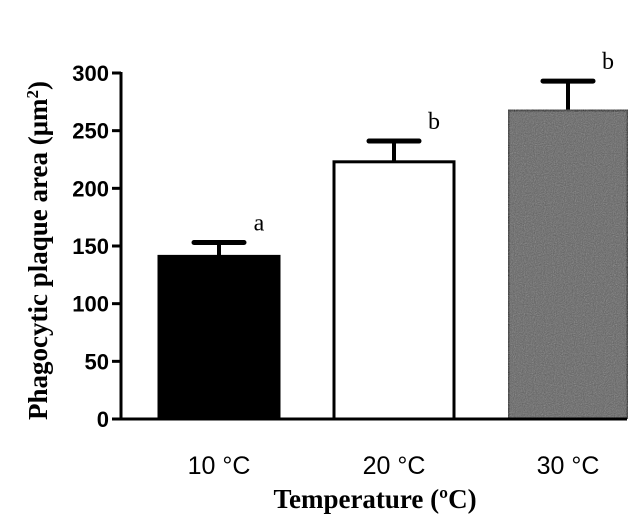 Image resolution: width=644 pixels, height=519 pixels. Describe the element at coordinates (90, 131) in the screenshot. I see `y-tick-label: 250` at that location.